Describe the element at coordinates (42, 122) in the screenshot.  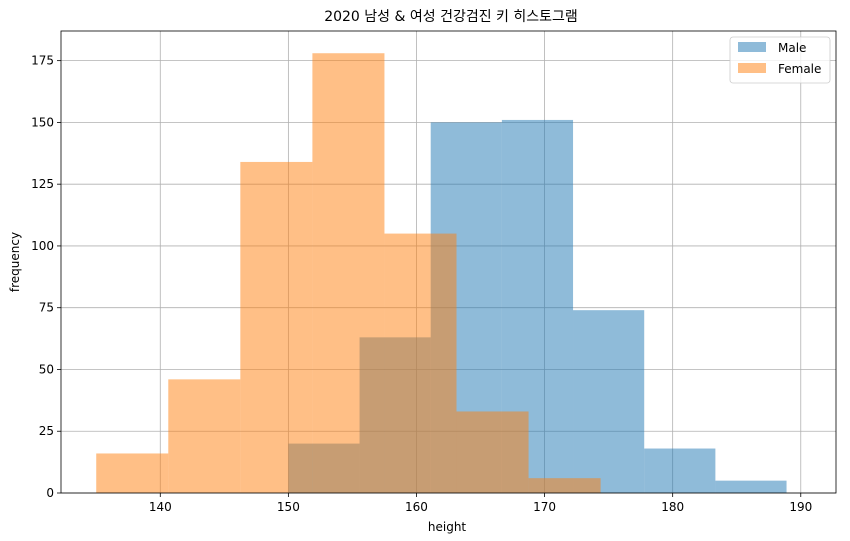
I see `y-tick-label: 150` at that location.